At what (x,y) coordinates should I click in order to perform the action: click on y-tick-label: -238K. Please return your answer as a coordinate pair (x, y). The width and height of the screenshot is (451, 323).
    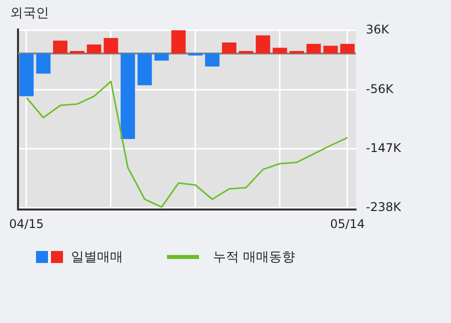
    Looking at the image, I should click on (384, 207).